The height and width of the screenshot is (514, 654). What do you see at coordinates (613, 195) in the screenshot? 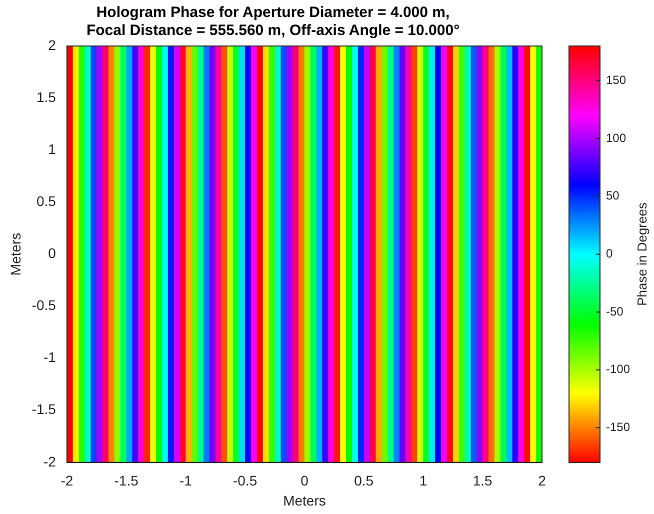
I see `color-bar-label: 50` at bounding box center [613, 195].